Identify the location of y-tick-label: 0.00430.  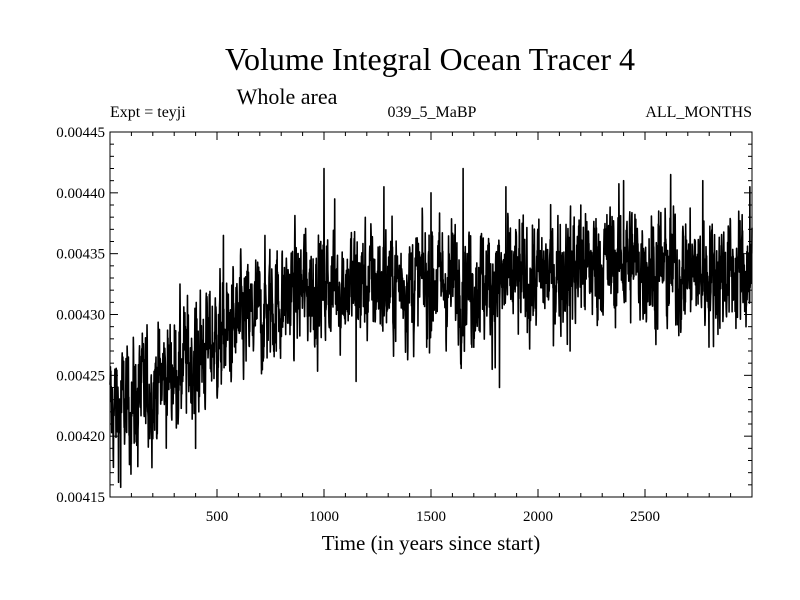
(80, 316).